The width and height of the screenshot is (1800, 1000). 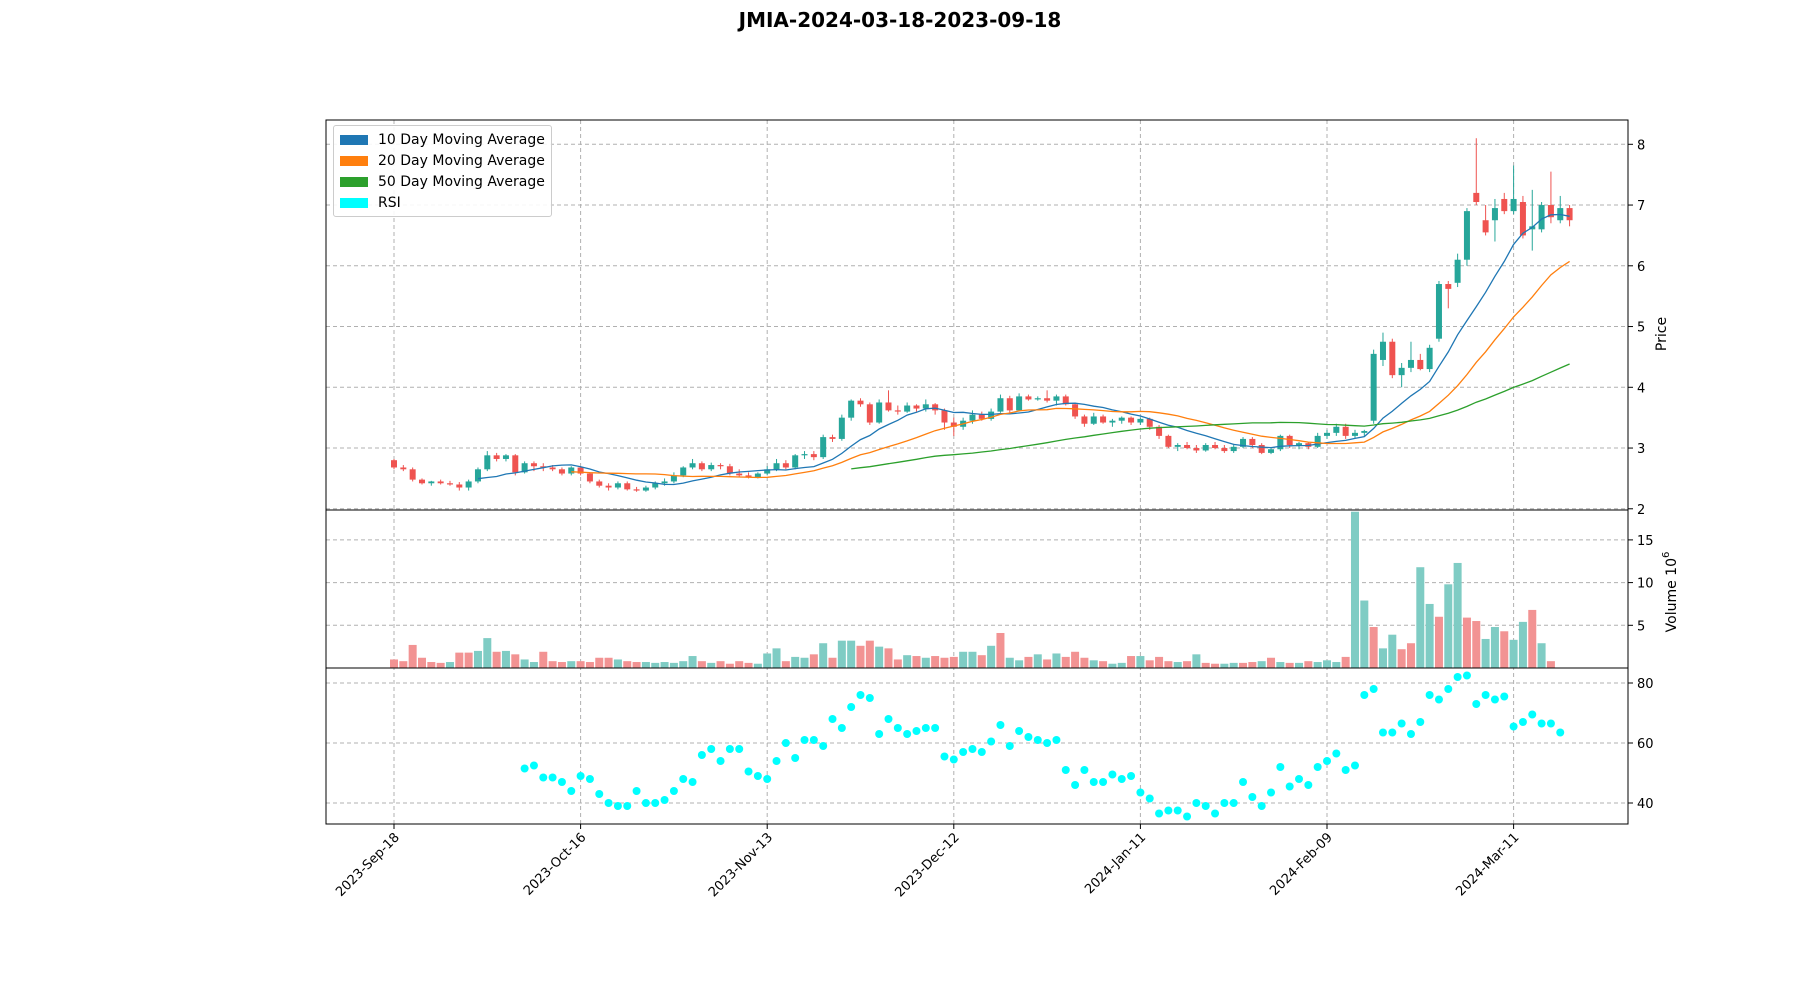 I want to click on legend-item-rsi: RSI, so click(x=442, y=202).